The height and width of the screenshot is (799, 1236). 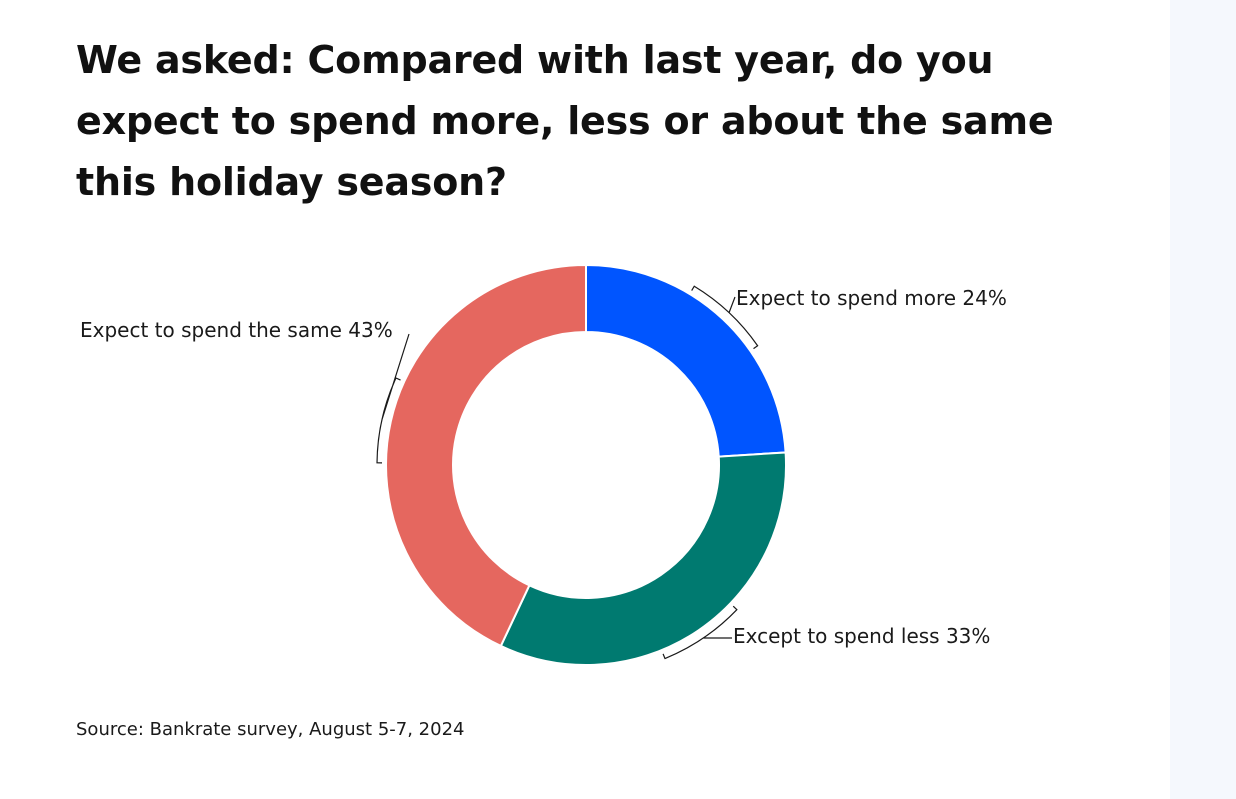 What do you see at coordinates (686, 360) in the screenshot?
I see `slice-more` at bounding box center [686, 360].